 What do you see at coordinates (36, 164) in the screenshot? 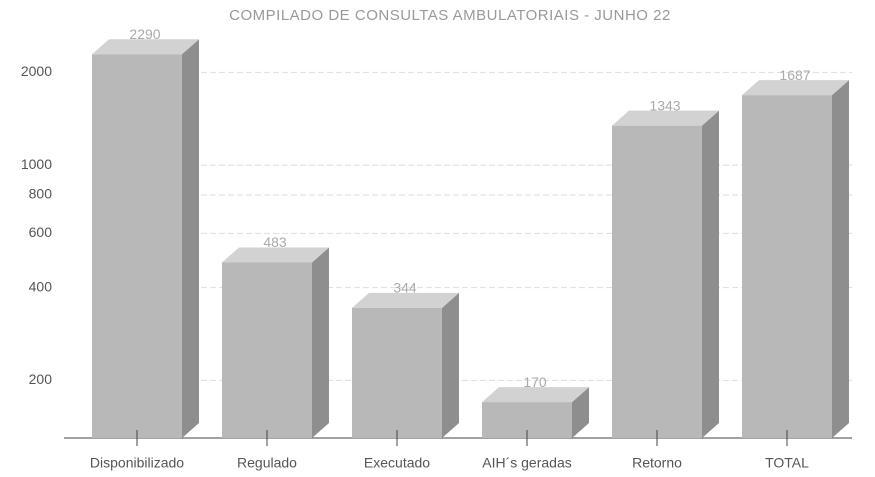
I see `y-tick-label: 1000` at bounding box center [36, 164].